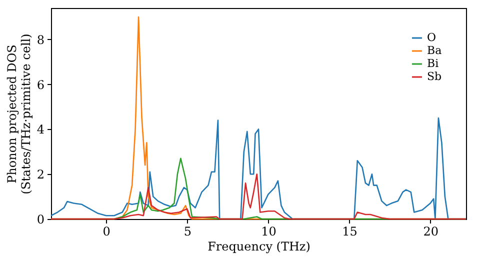  Describe the element at coordinates (106, 231) in the screenshot. I see `x-tick-label: 0` at that location.